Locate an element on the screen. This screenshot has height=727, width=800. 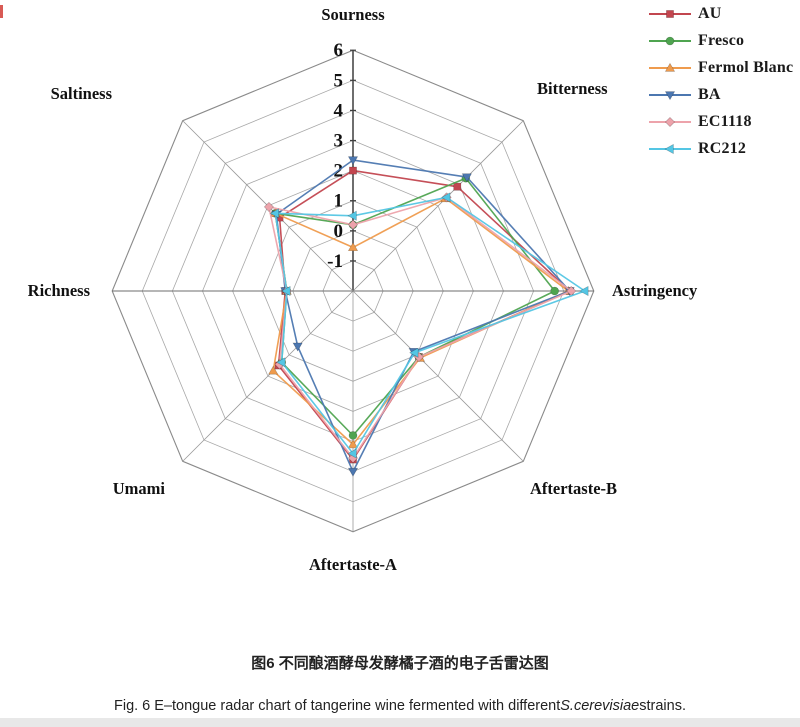
caption-chinese: 图6 不同酿酒酵母发酵橘子酒的电子舌雷达图 is located at coordinates (400, 663).